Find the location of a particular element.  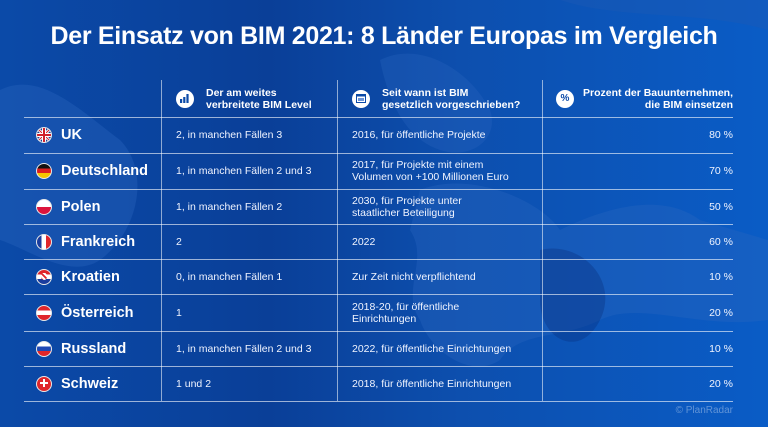

russia-flag-icon is located at coordinates (44, 348).